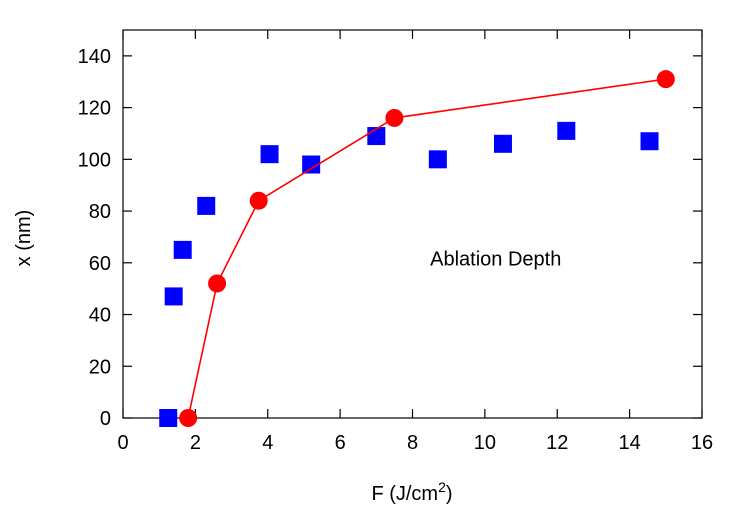 The height and width of the screenshot is (523, 747). Describe the element at coordinates (449, 494) in the screenshot. I see `x-axis-title-suffix: )` at that location.